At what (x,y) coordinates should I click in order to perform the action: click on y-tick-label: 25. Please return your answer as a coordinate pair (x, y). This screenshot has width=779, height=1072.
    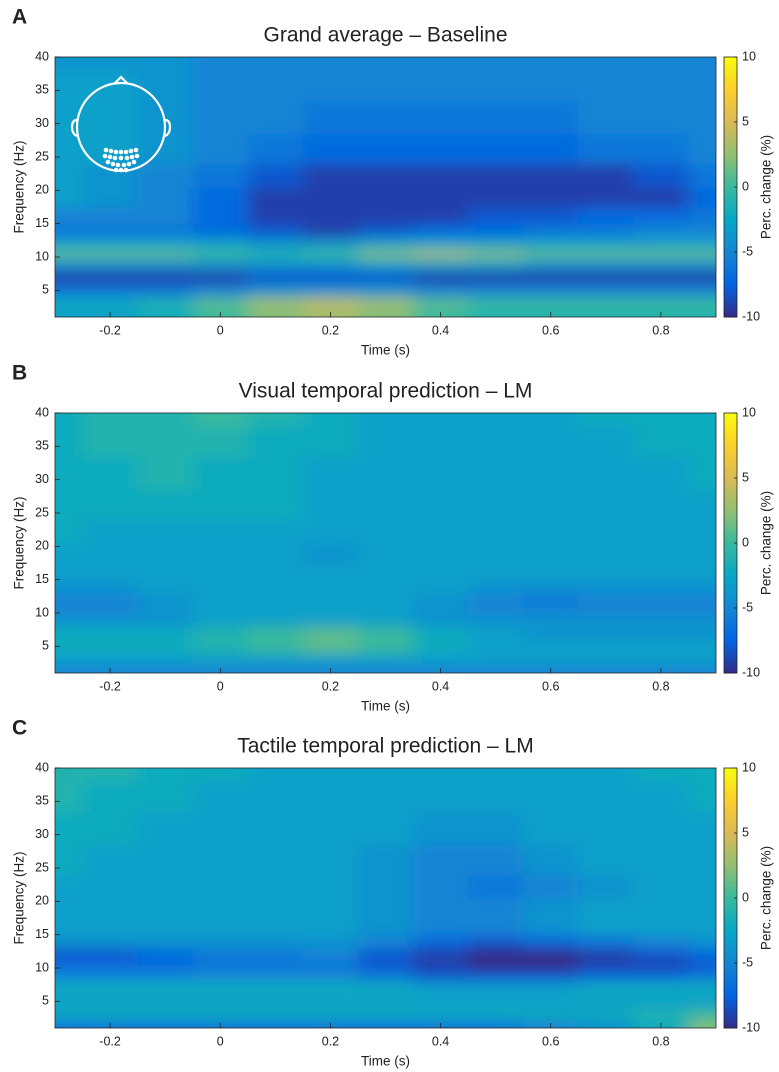
    Looking at the image, I should click on (42, 512).